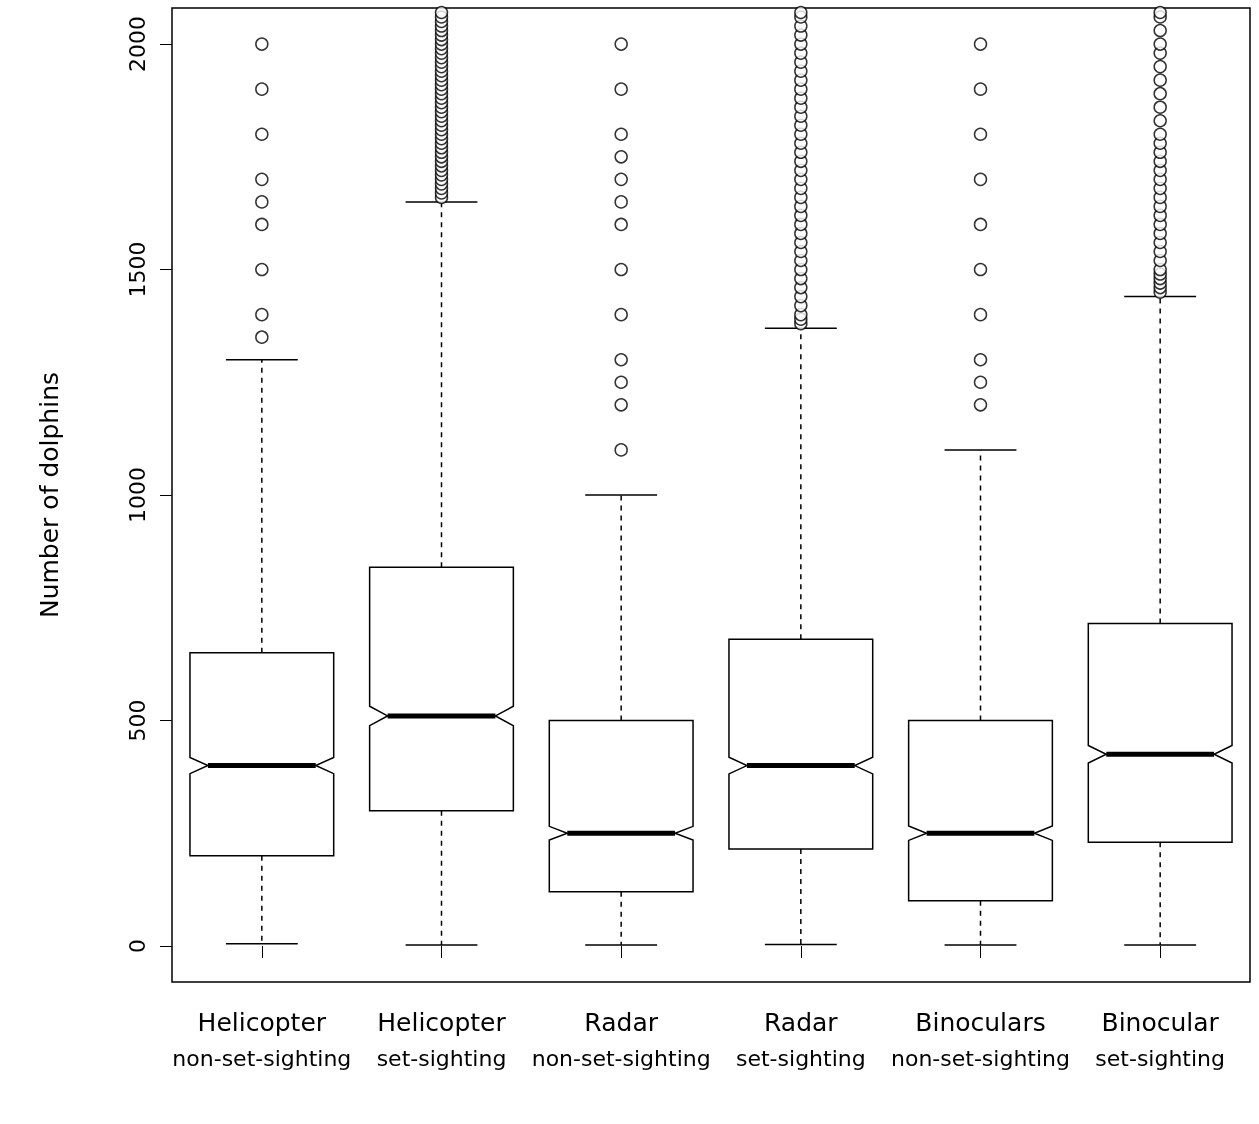 Image resolution: width=1259 pixels, height=1124 pixels. What do you see at coordinates (621, 1039) in the screenshot?
I see `x-tick-label: Radar non-set-sighting` at bounding box center [621, 1039].